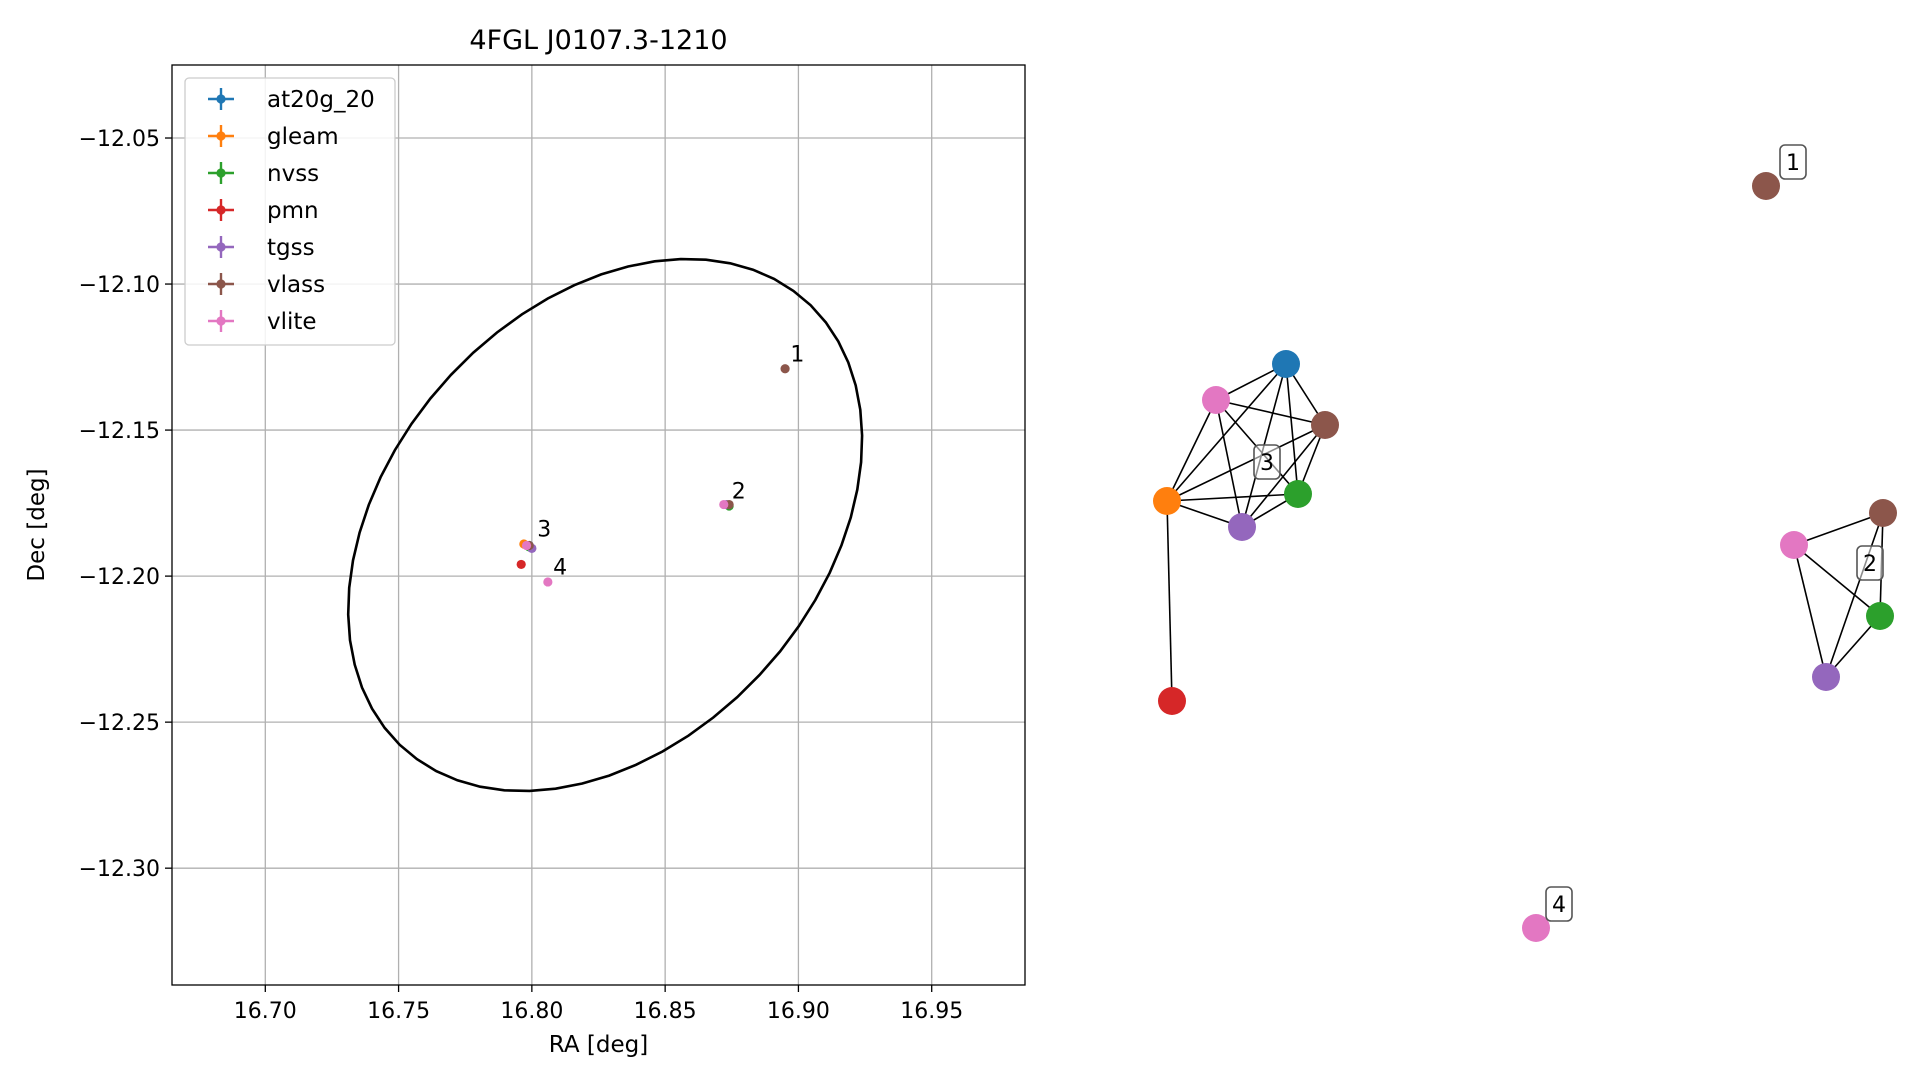 The image size is (1919, 1080). Describe the element at coordinates (560, 568) in the screenshot. I see `point-annotation: 4` at that location.